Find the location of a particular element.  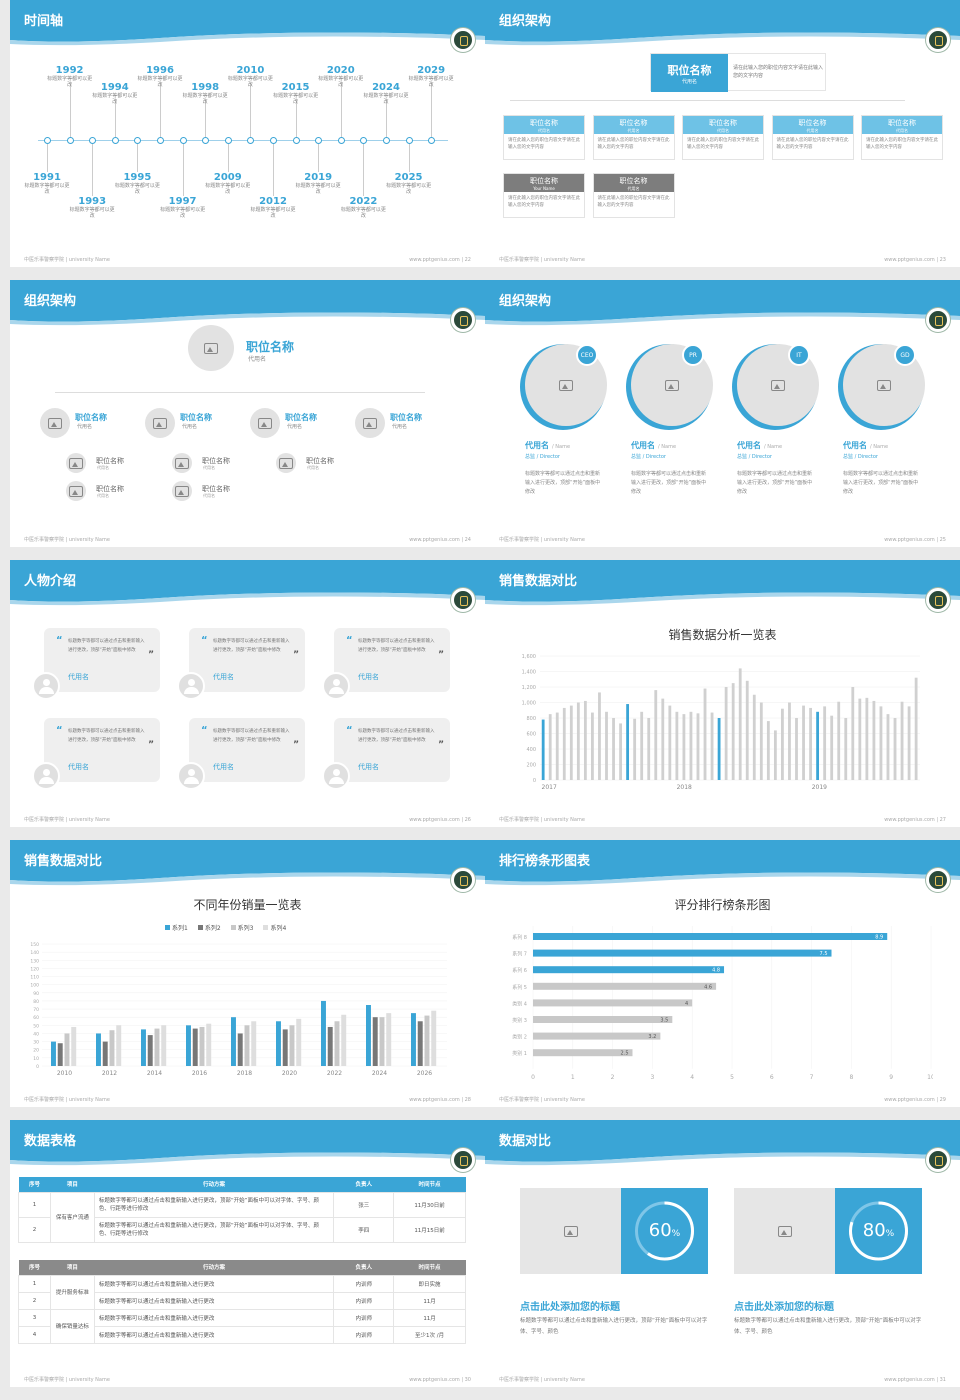

footer-right: www.pptgenius.com | 27 is located at coordinates (915, 820).